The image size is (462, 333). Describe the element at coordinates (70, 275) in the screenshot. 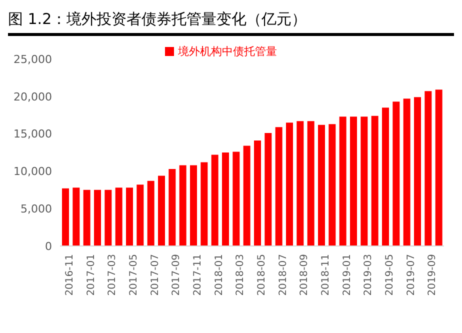

I see `x-tick-label: 2016-11` at that location.